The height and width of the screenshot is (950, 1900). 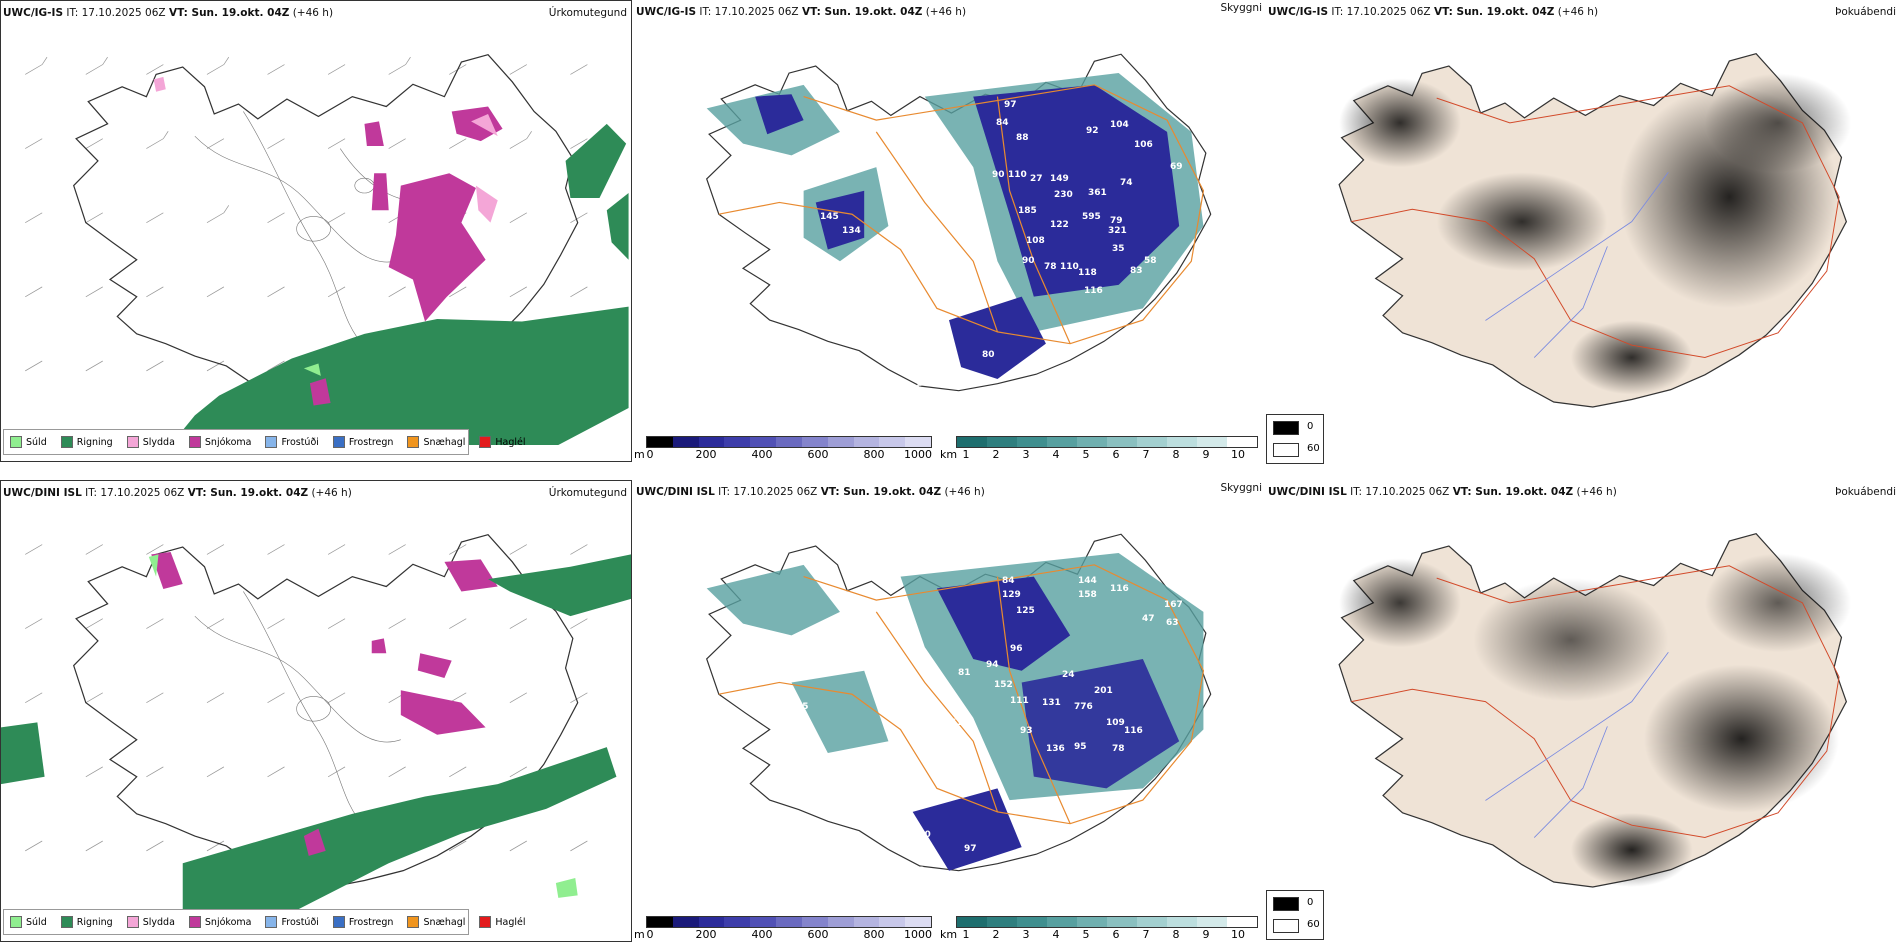 What do you see at coordinates (1146, 934) in the screenshot?
I see `colorbar-tick: 7` at bounding box center [1146, 934].